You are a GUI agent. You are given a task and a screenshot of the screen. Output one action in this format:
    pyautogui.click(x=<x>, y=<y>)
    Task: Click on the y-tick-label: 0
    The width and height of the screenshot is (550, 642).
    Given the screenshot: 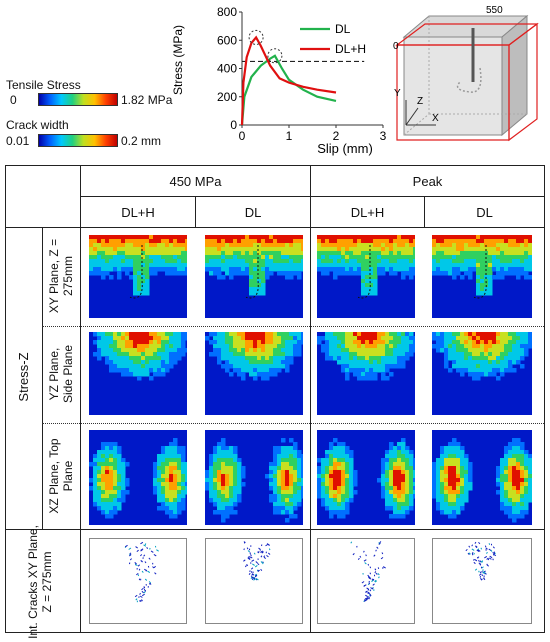 What is the action you would take?
    pyautogui.click(x=233, y=125)
    